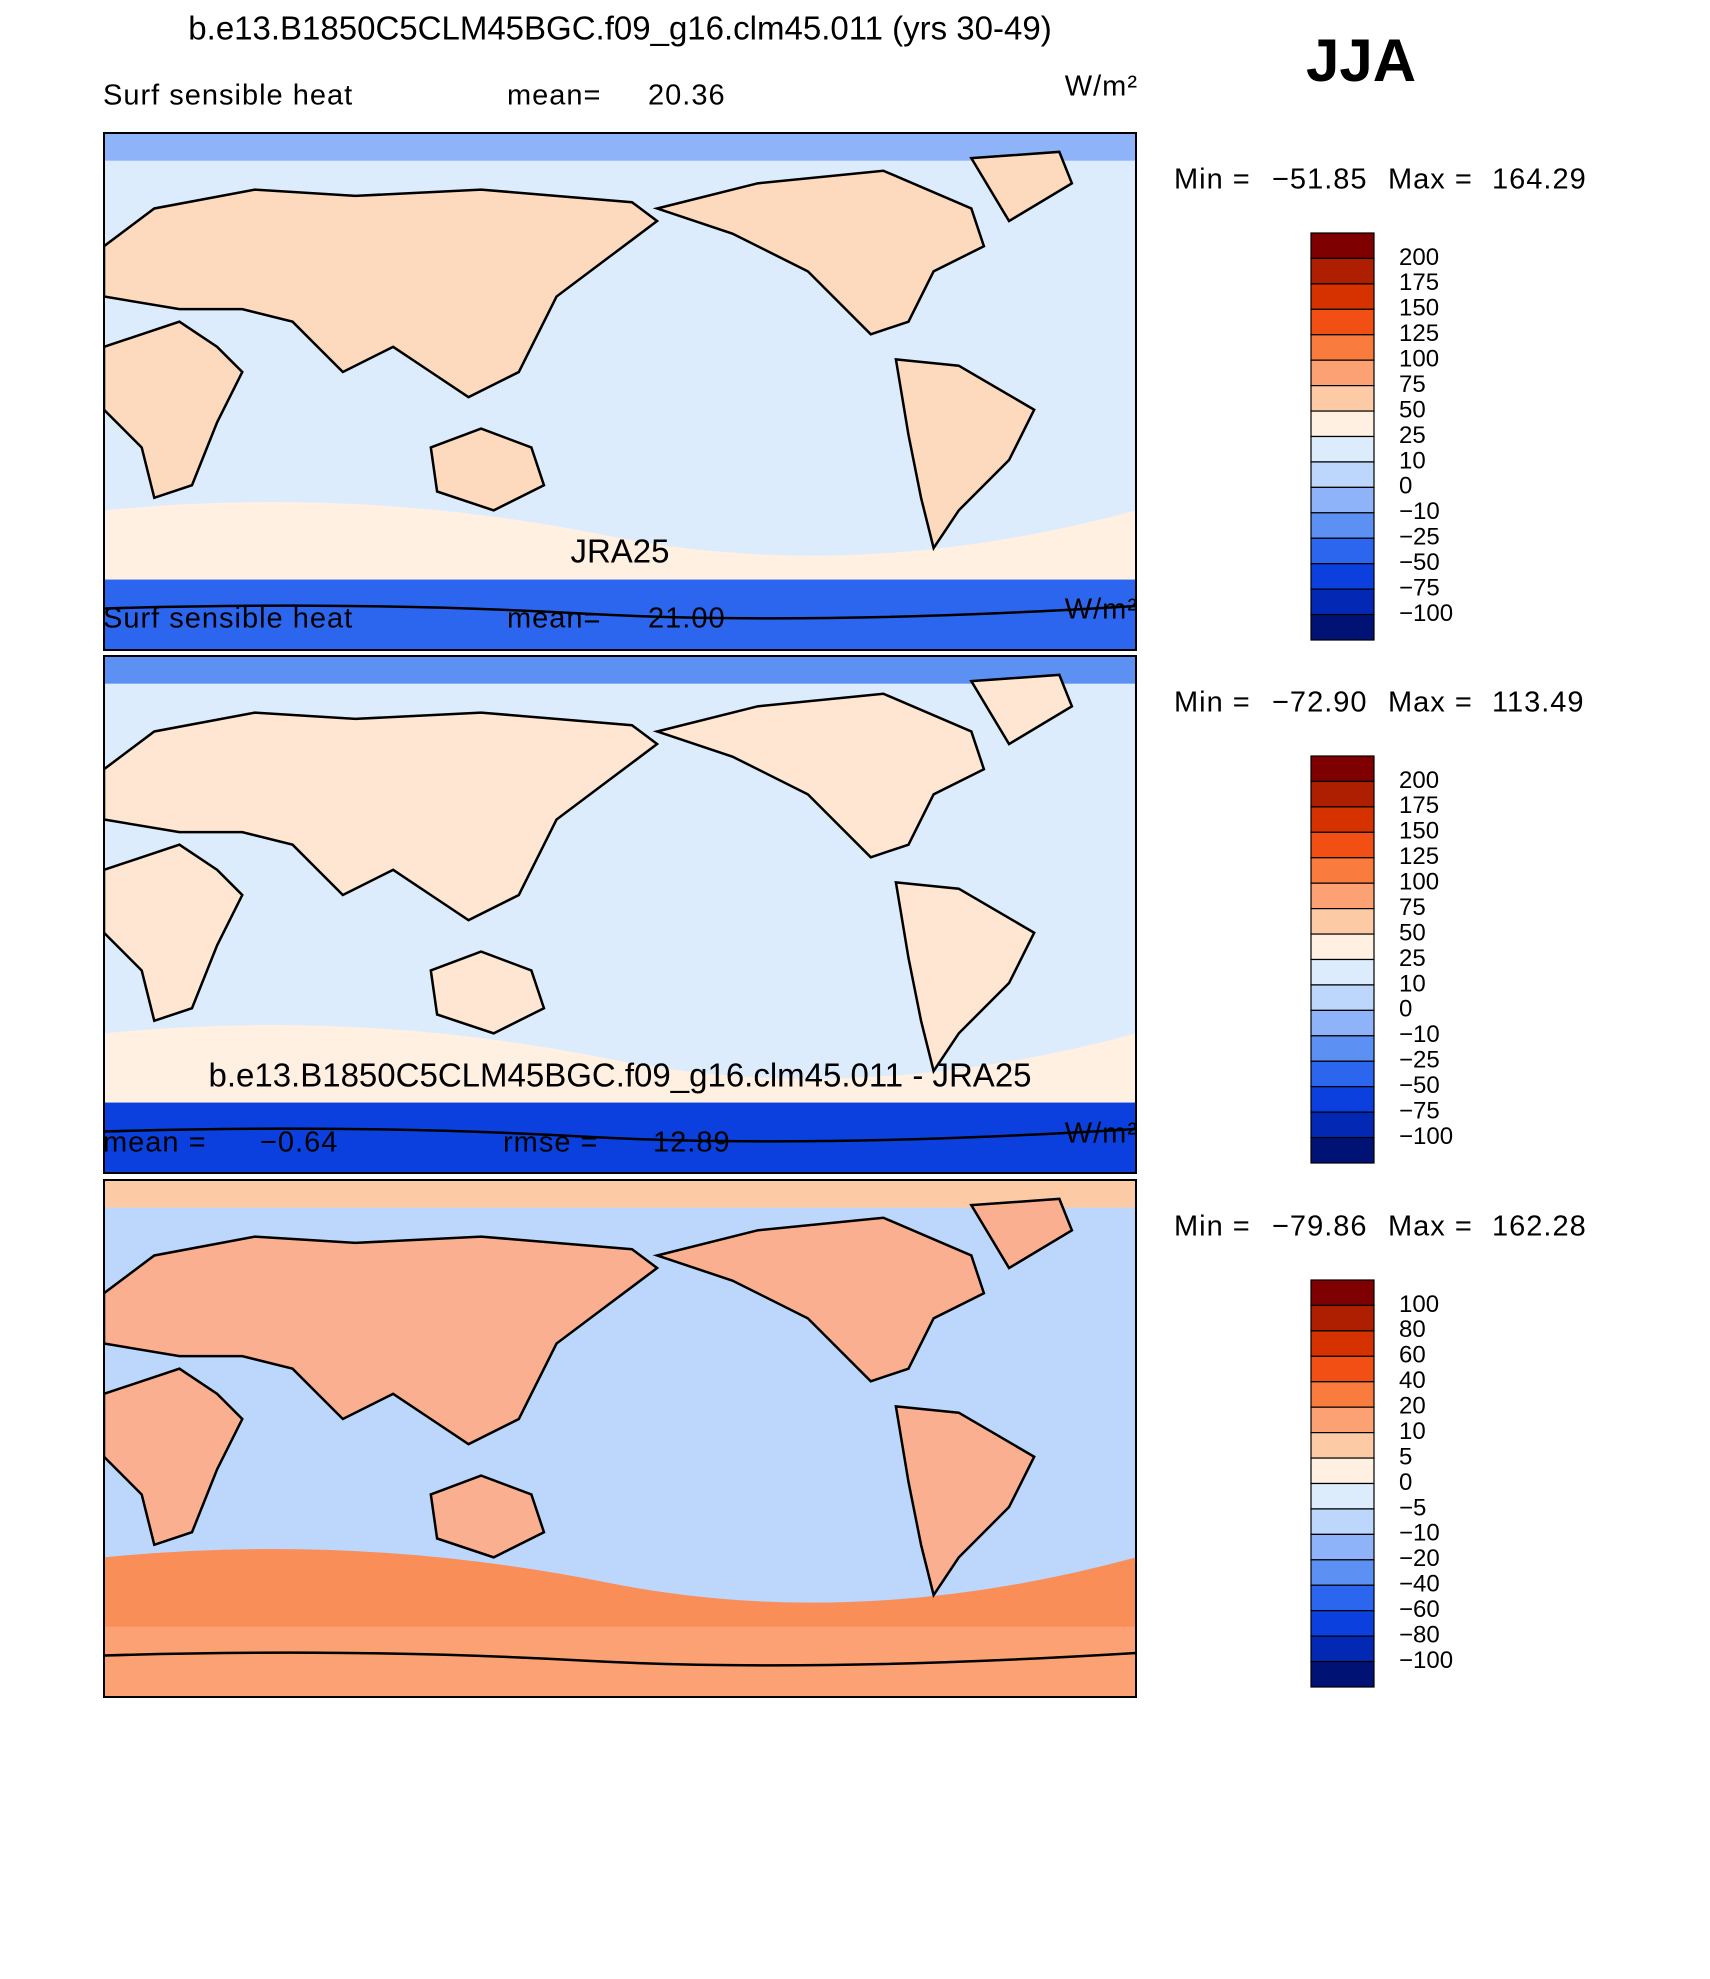 This screenshot has width=1710, height=1979. I want to click on field-name: Surf sensible heat, so click(228, 96).